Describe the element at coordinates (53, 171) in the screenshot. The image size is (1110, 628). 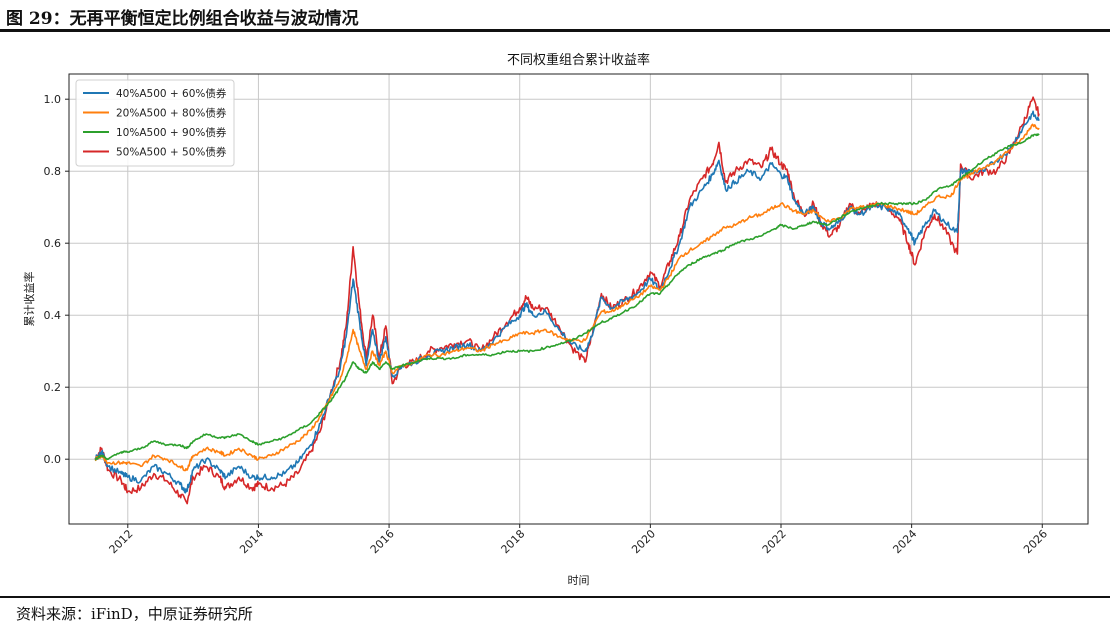
I see `y-tick-label: 0.8` at that location.